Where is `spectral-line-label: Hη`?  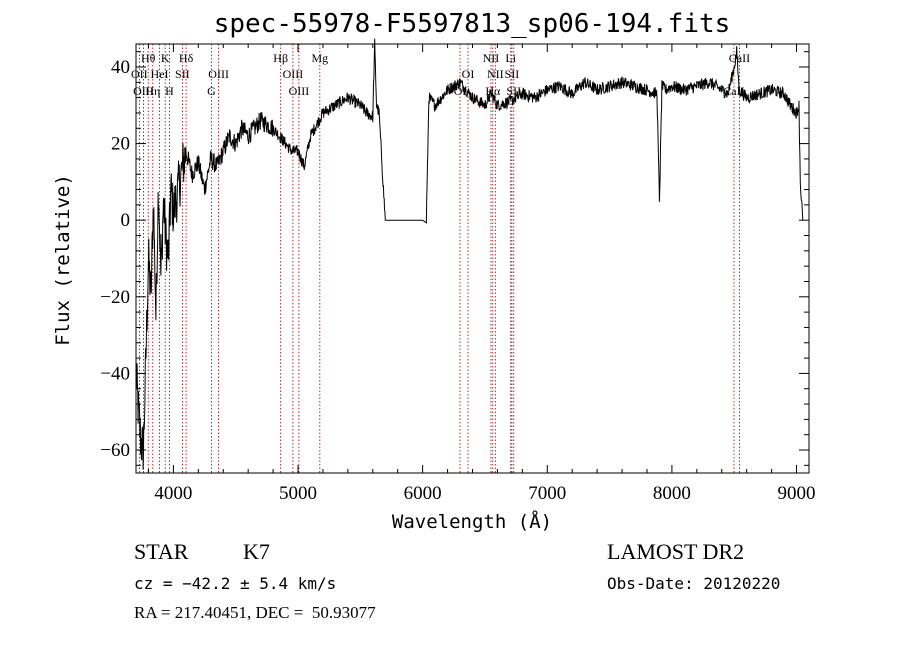 spectral-line-label: Hη is located at coordinates (152, 91).